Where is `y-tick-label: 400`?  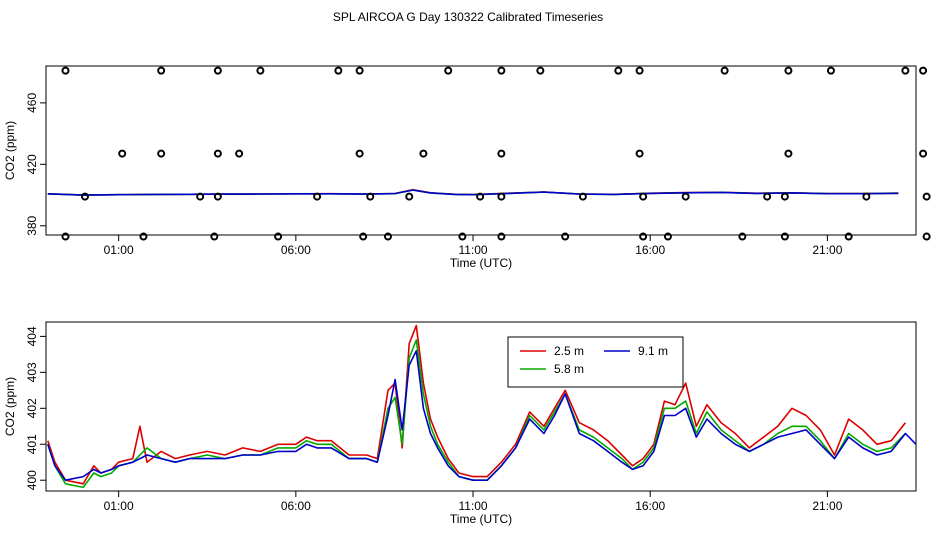
y-tick-label: 400 is located at coordinates (32, 480).